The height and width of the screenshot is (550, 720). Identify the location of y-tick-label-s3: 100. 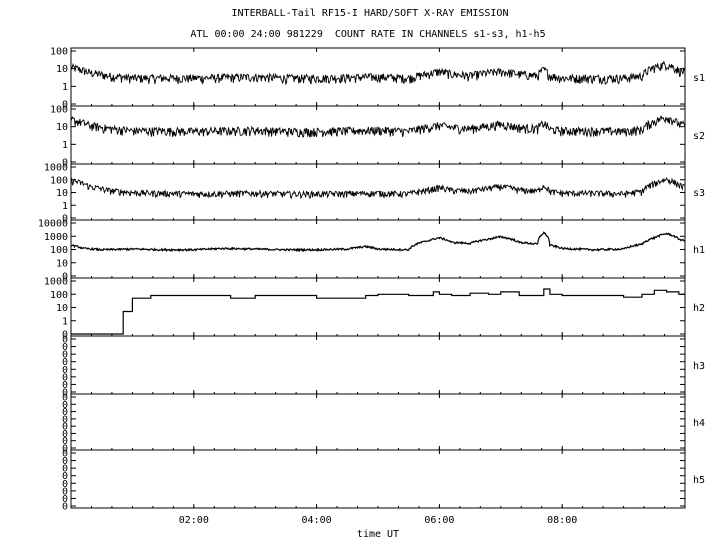
(59, 180).